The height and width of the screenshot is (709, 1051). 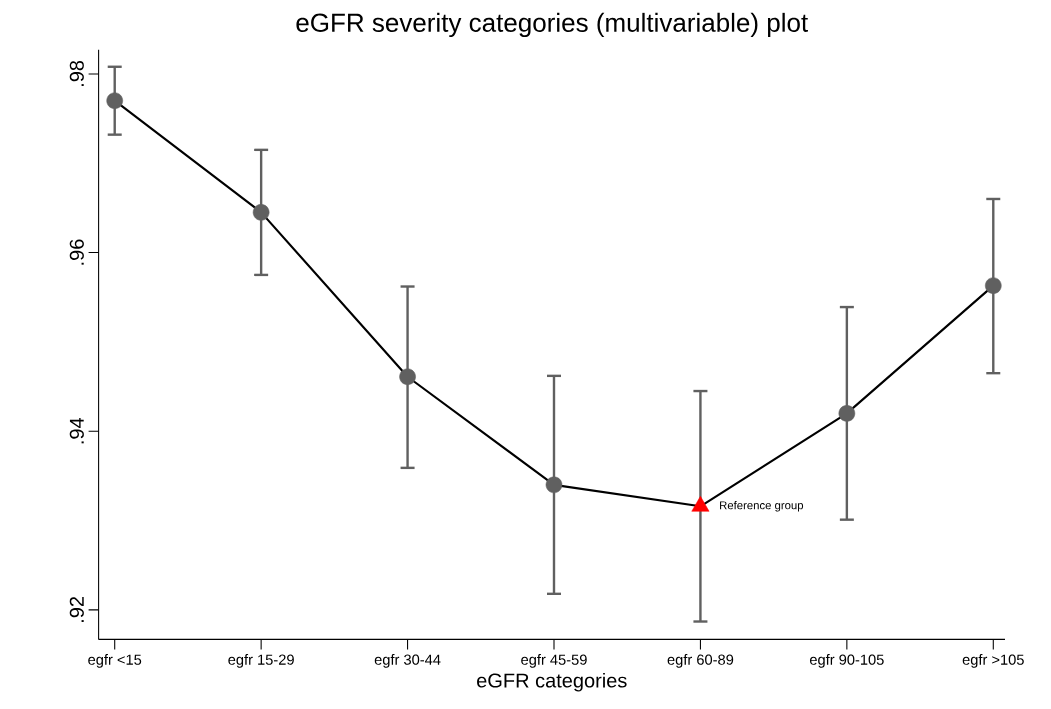 I want to click on x-tick-label: egfr 90-105, so click(x=846, y=661).